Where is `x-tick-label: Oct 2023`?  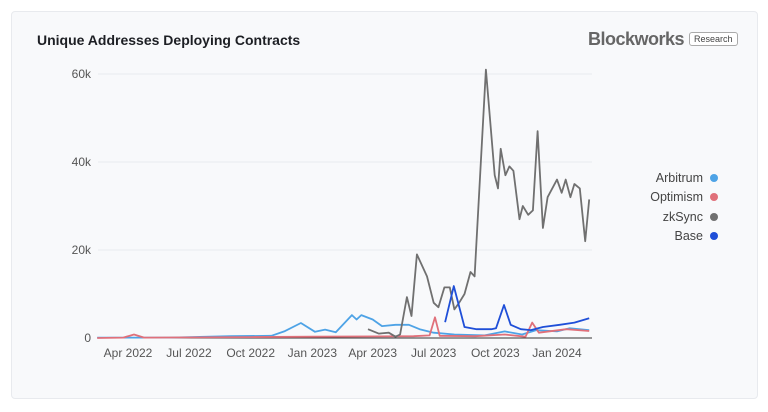 x-tick-label: Oct 2023 is located at coordinates (495, 353).